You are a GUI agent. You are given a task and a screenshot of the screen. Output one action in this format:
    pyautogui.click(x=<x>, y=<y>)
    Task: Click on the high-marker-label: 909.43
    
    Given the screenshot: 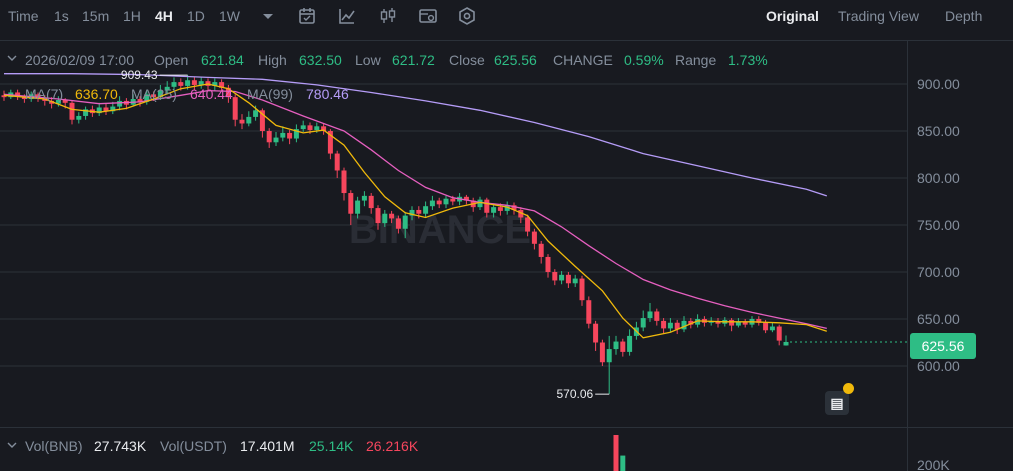 What is the action you would take?
    pyautogui.click(x=139, y=75)
    